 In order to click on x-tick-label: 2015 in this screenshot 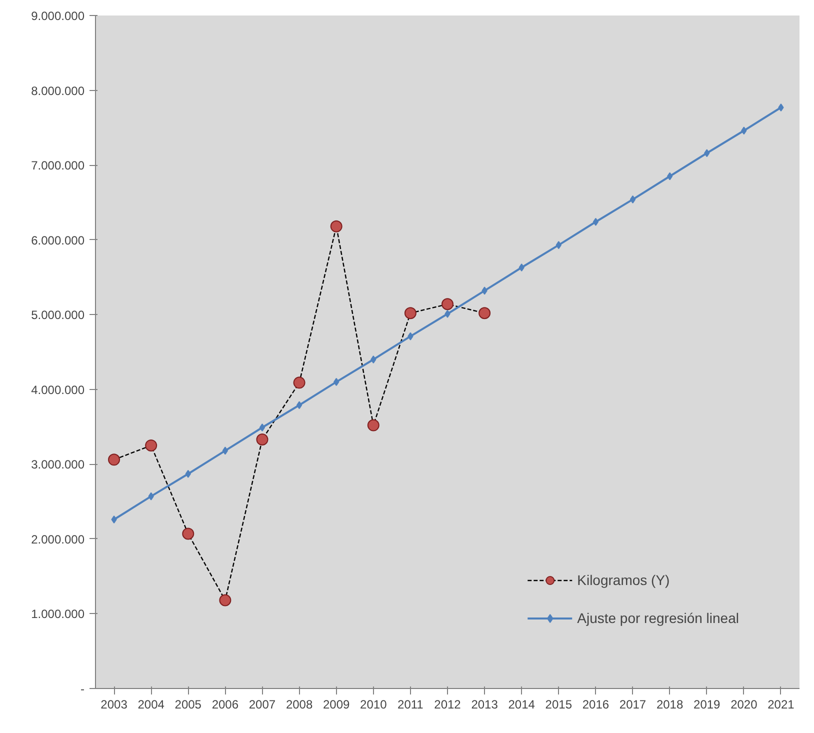, I will do `click(558, 705)`.